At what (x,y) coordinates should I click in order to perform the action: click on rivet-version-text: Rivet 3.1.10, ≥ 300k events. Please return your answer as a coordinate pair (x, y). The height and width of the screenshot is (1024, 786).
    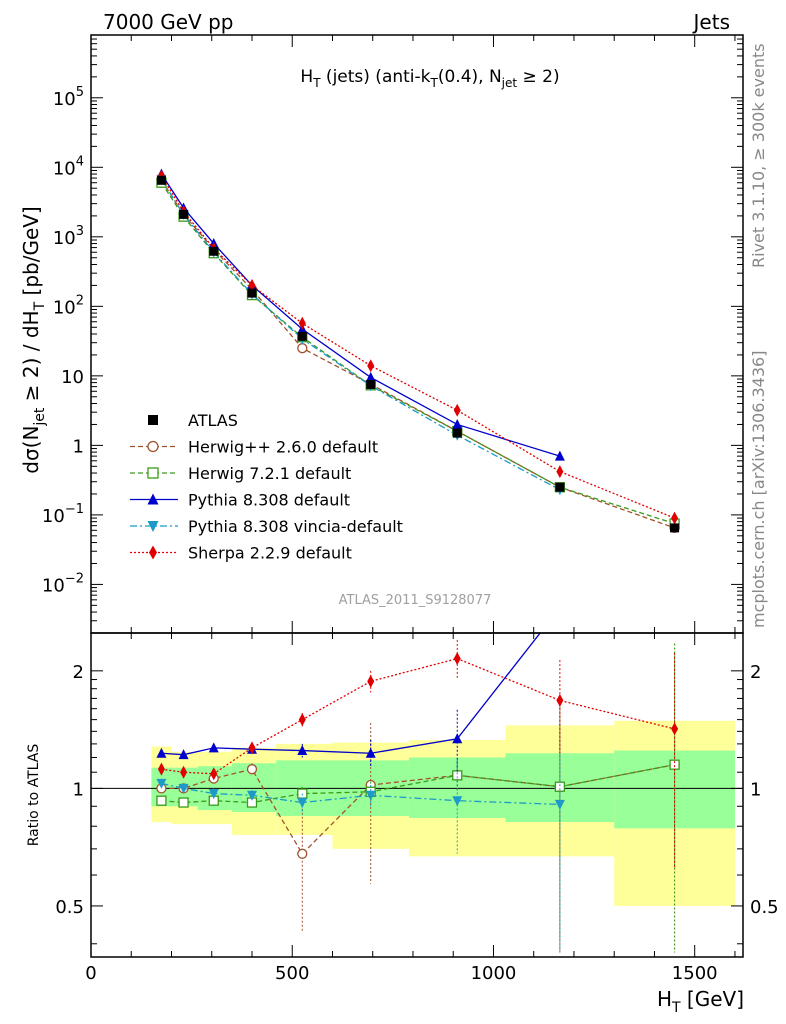
    Looking at the image, I should click on (758, 155).